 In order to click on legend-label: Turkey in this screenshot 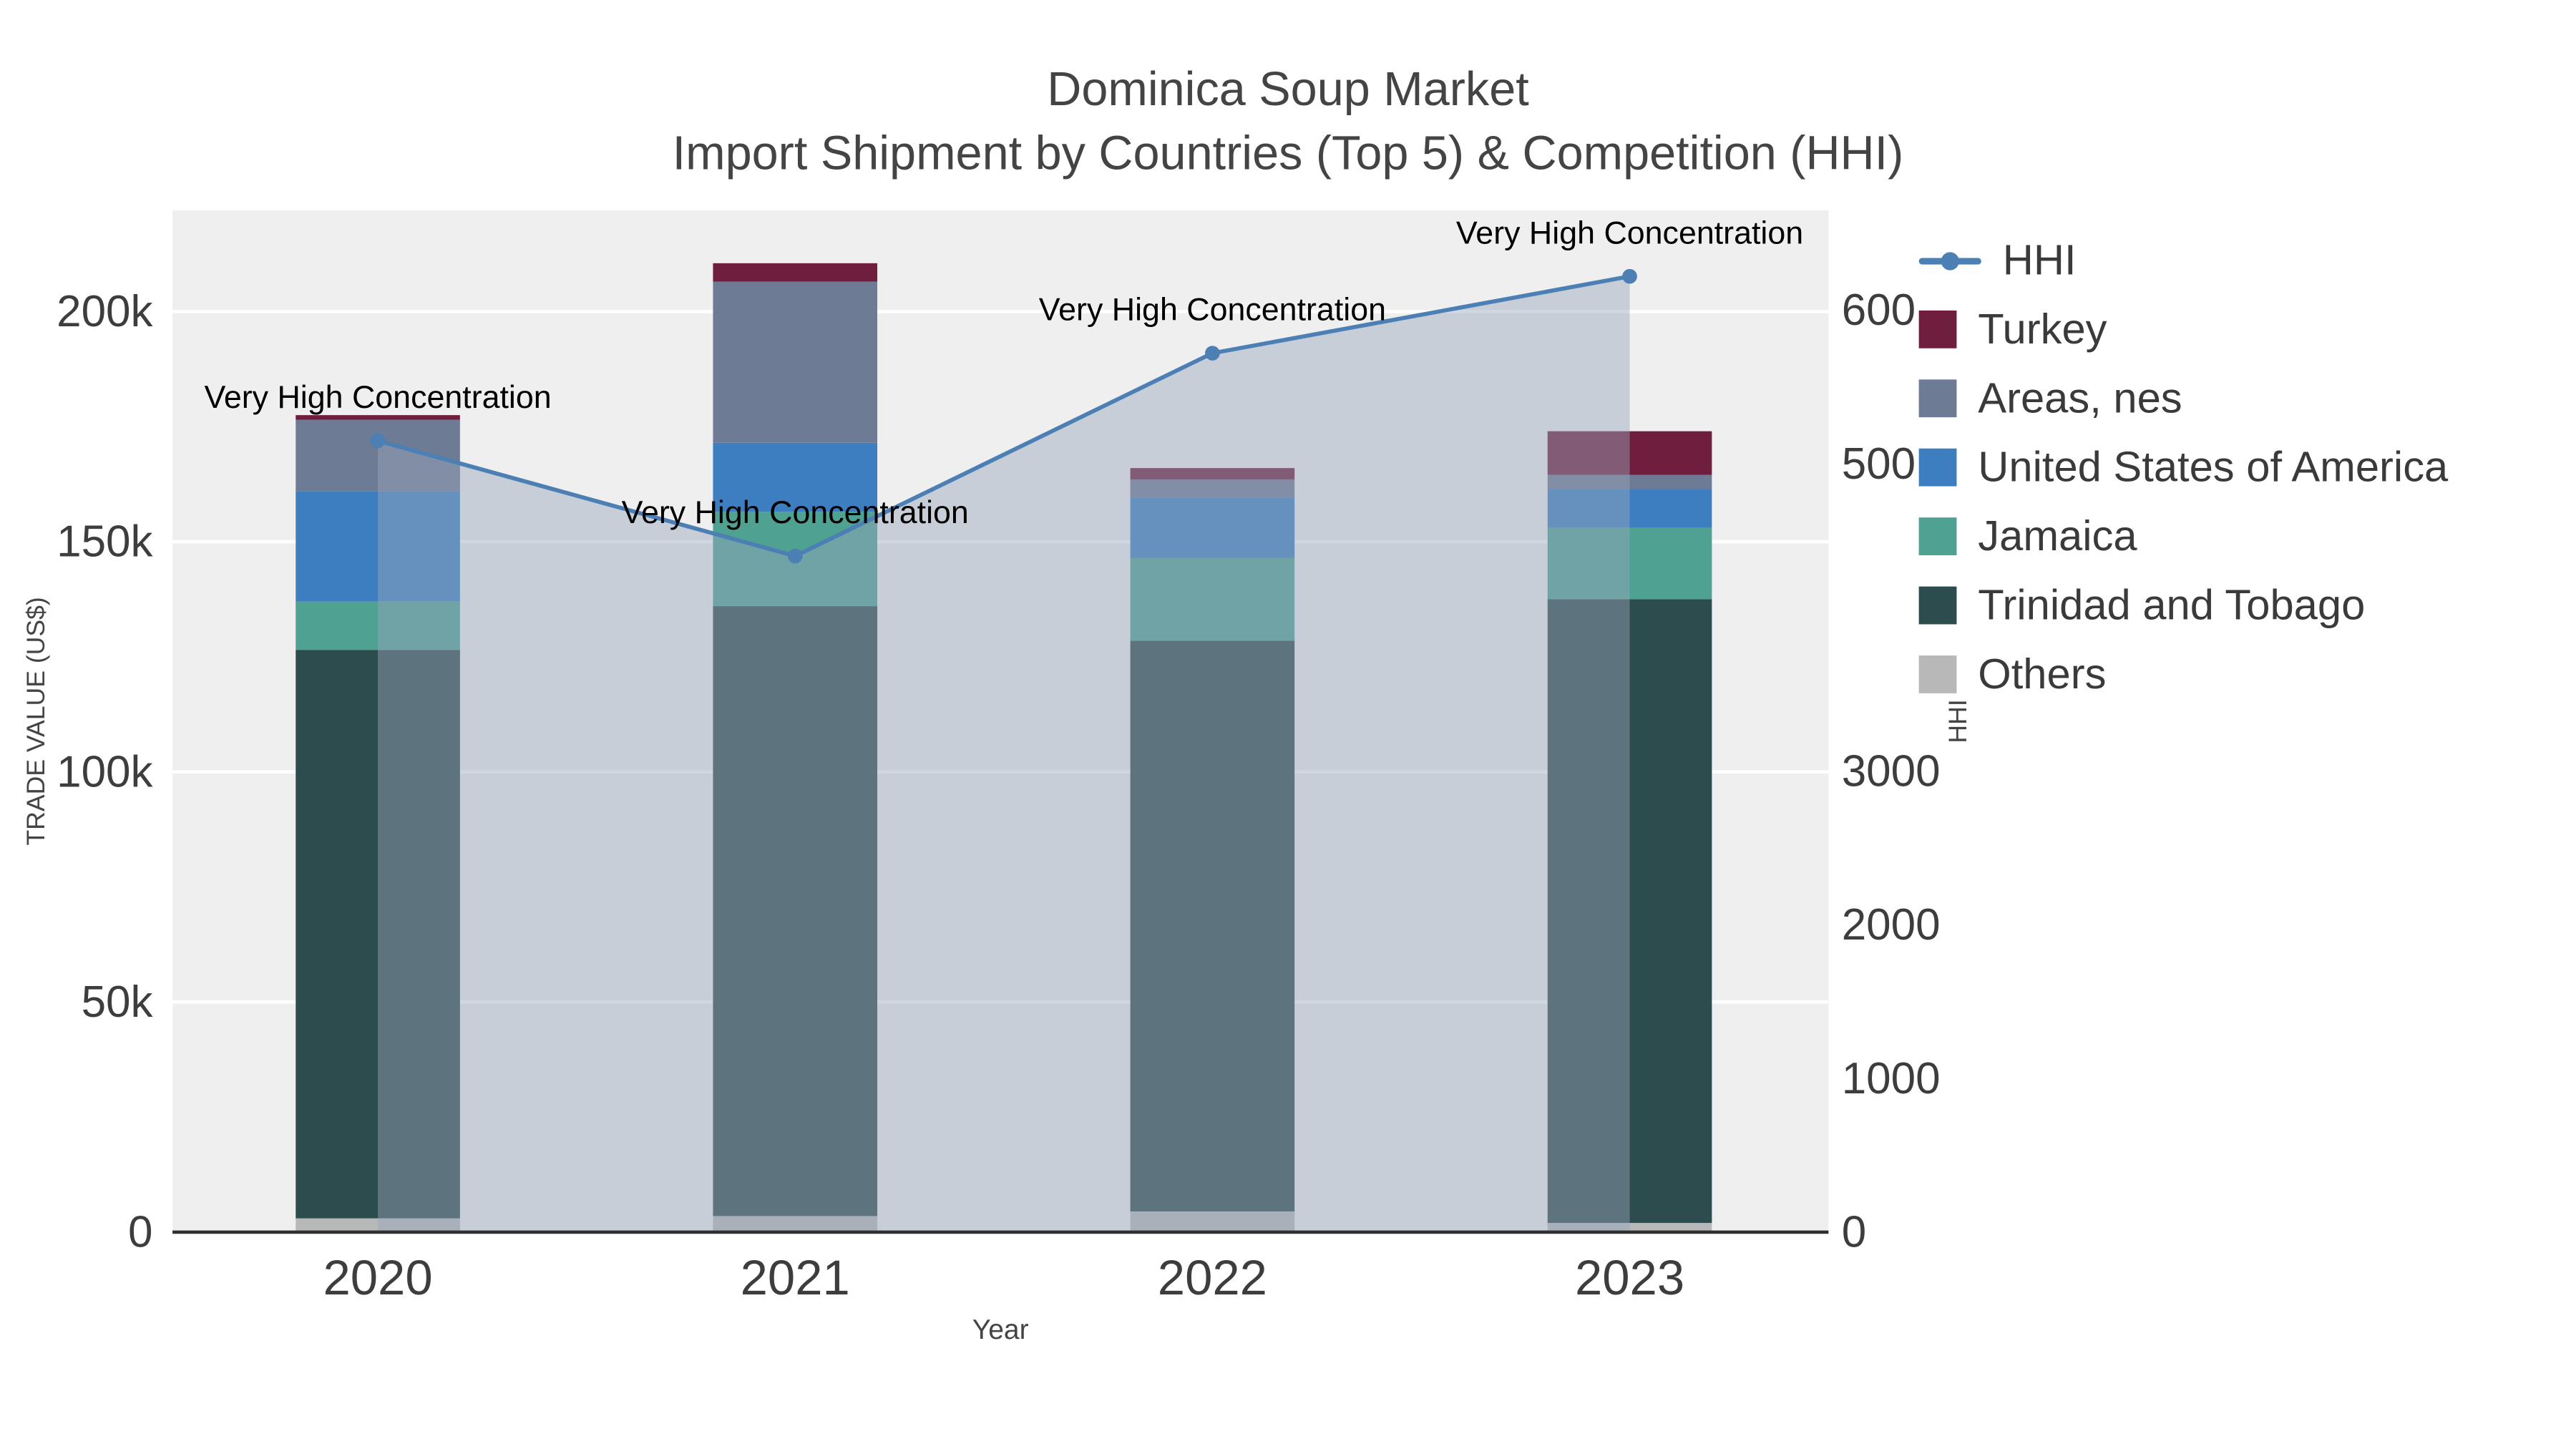, I will do `click(2042, 328)`.